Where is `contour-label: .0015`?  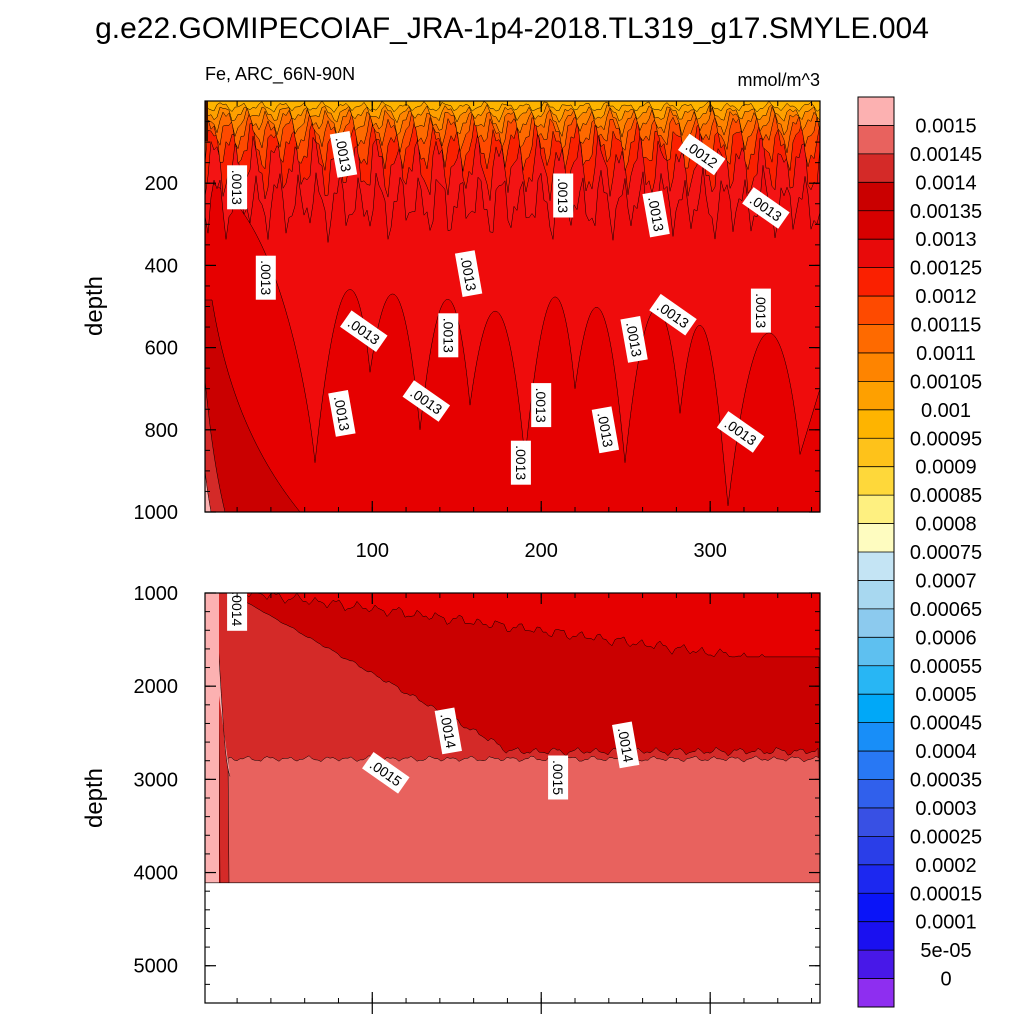 contour-label: .0015 is located at coordinates (558, 777).